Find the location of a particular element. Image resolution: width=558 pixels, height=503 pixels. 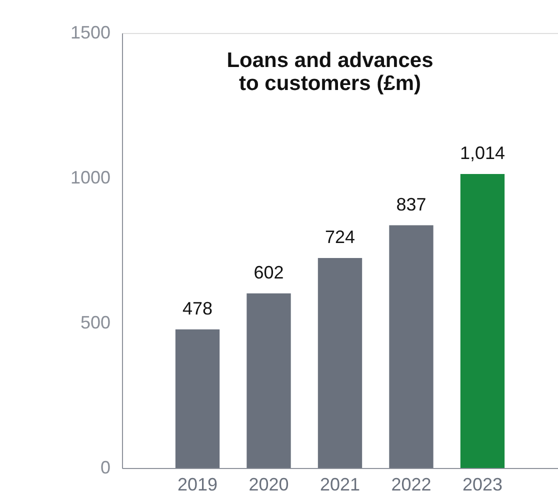

y-tick-label: 0 is located at coordinates (105, 468).